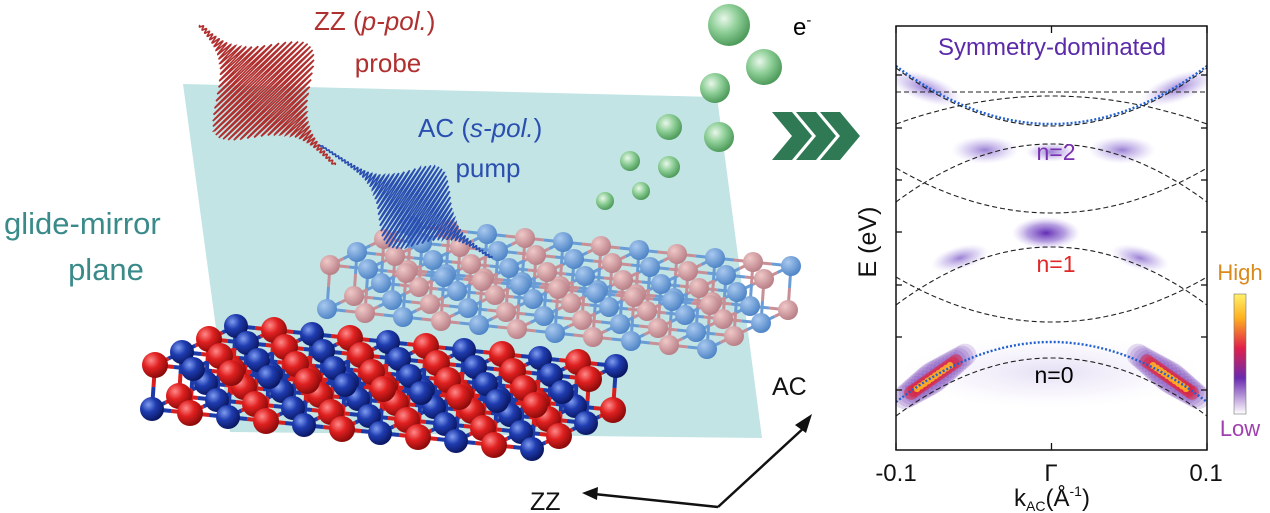 This screenshot has height=513, width=1270. I want to click on colorbar-low-label: Low, so click(1240, 428).